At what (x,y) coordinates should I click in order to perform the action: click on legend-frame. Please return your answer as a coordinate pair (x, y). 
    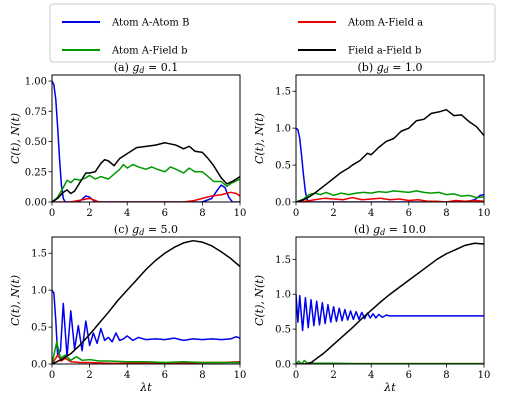
    Looking at the image, I should click on (272, 33).